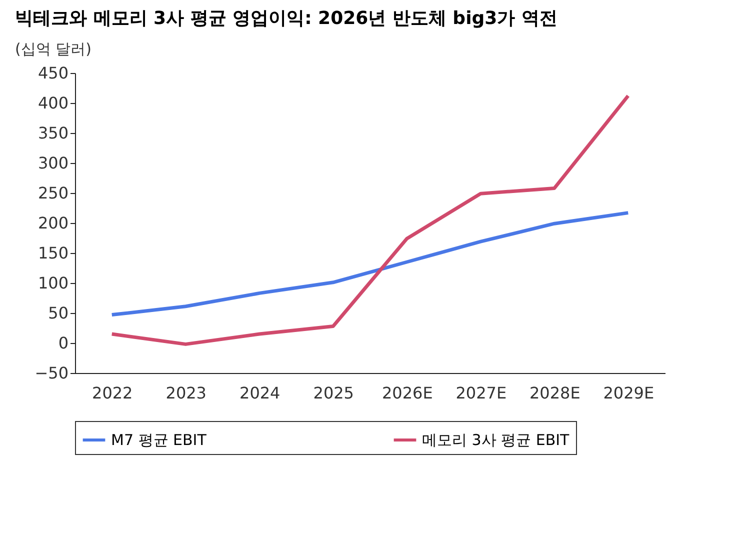 This screenshot has width=743, height=552. I want to click on y-tick-label: 150, so click(53, 253).